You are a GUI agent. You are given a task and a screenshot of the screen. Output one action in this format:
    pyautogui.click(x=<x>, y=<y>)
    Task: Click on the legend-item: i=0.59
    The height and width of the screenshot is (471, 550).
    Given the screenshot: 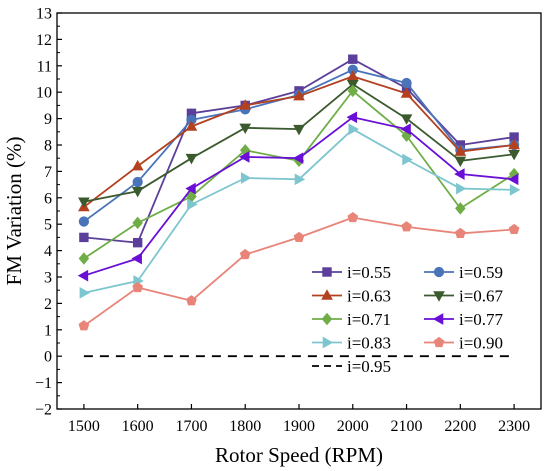 What is the action you would take?
    pyautogui.click(x=463, y=272)
    